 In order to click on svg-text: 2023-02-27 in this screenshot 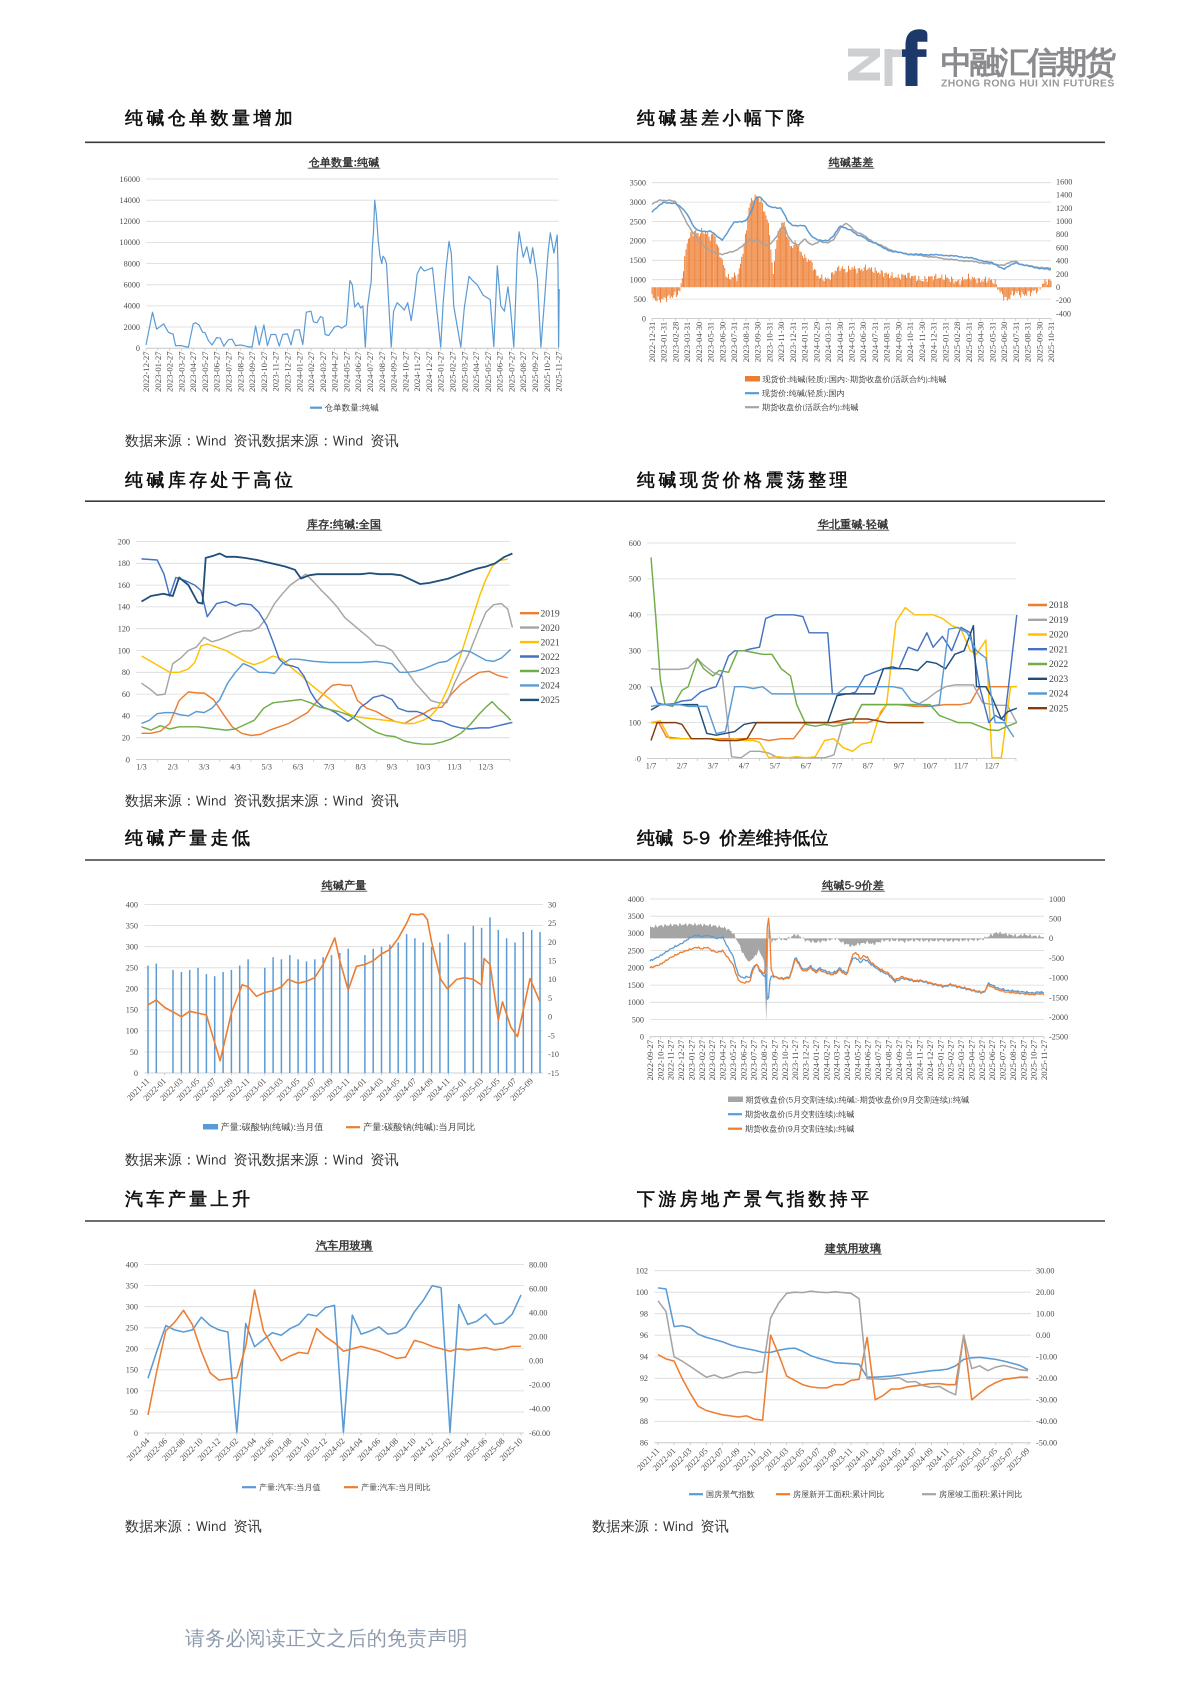, I will do `click(170, 371)`.